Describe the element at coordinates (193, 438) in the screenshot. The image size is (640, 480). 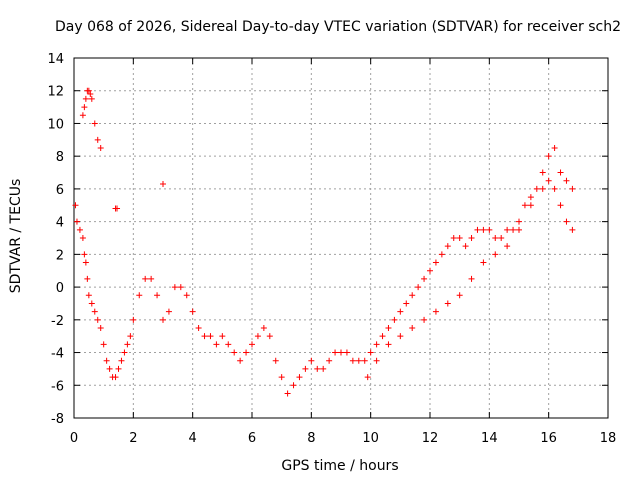
I see `x-tick-label: 4` at that location.